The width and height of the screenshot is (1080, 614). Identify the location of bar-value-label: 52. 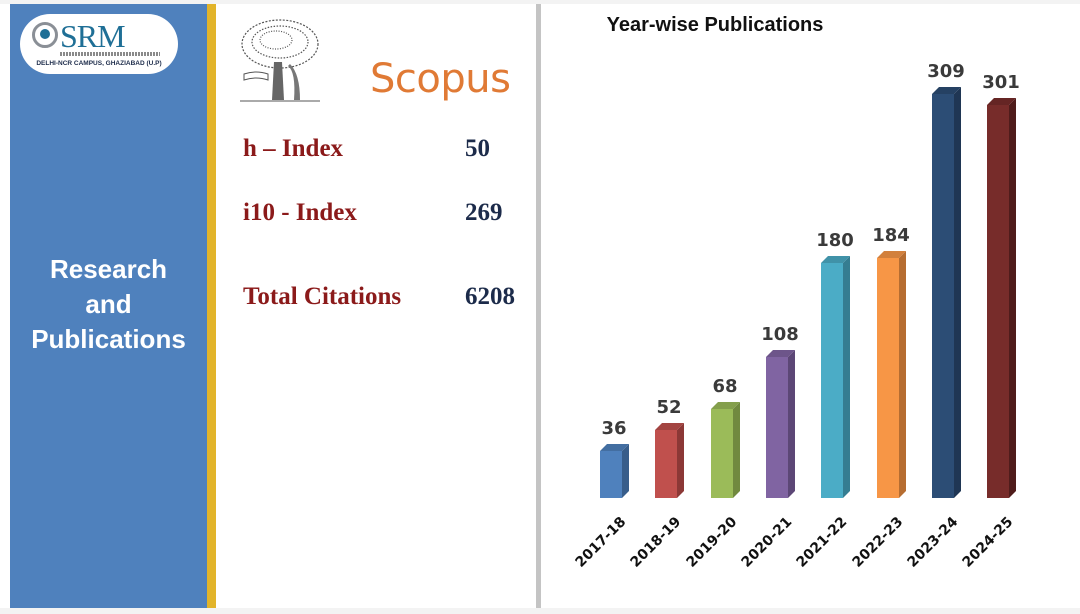
(669, 407).